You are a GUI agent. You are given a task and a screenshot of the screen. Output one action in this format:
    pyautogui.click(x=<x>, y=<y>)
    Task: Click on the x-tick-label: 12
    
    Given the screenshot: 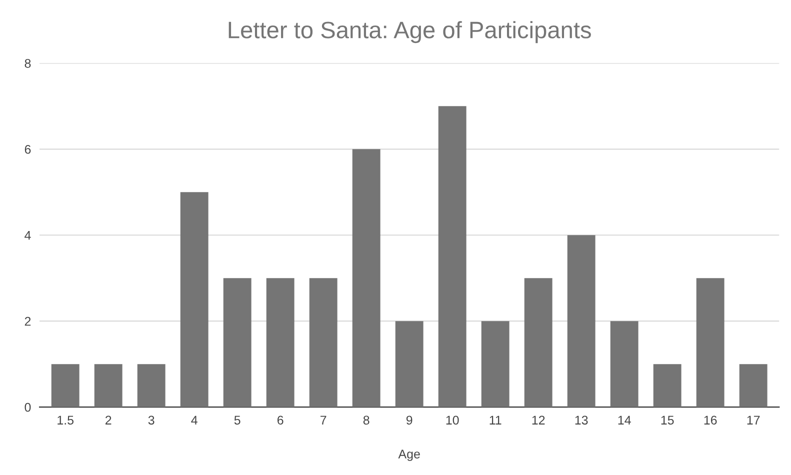 What is the action you would take?
    pyautogui.click(x=538, y=420)
    